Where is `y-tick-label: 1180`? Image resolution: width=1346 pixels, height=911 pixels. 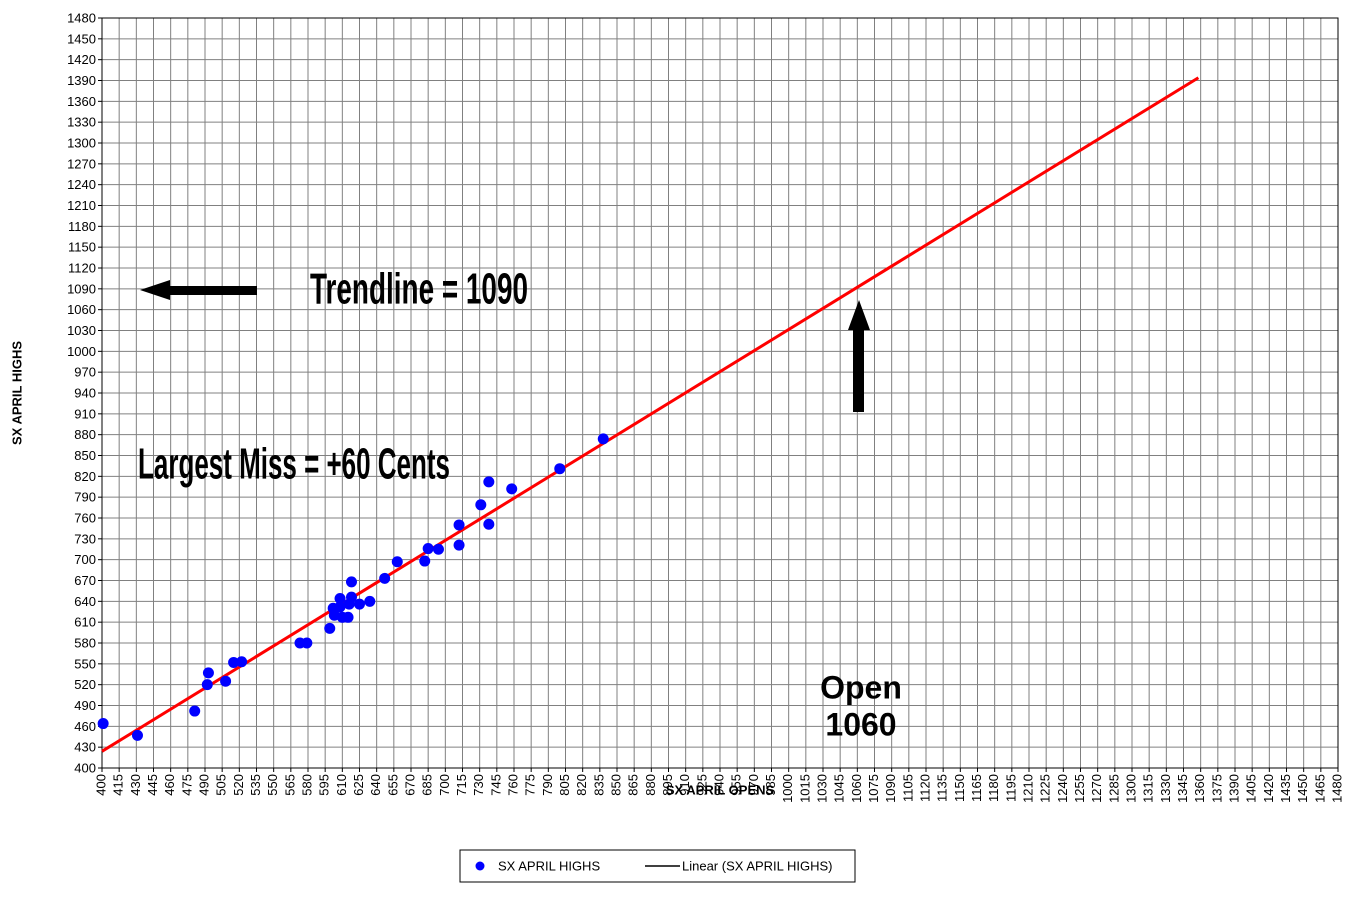
y-tick-label: 1180 is located at coordinates (82, 226).